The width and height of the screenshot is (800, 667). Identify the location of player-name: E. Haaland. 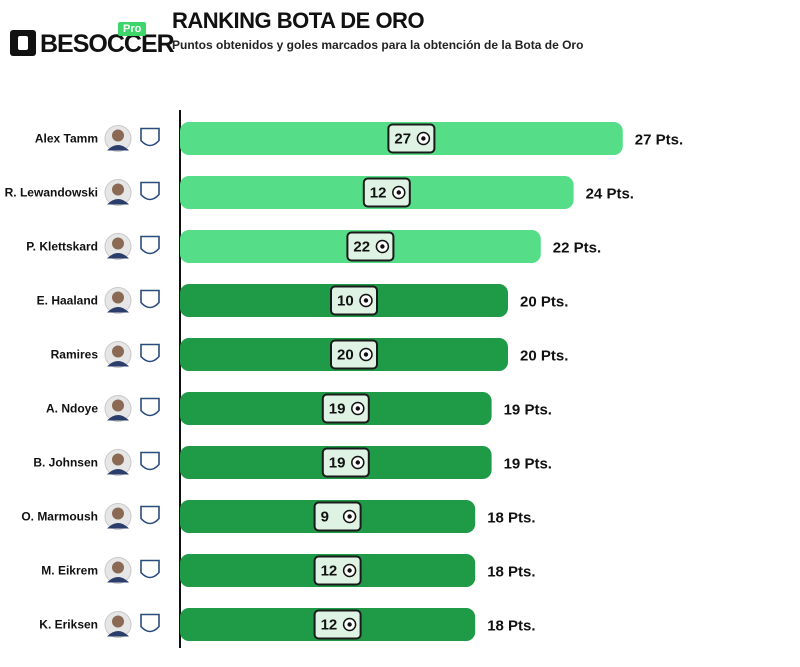
(67, 301).